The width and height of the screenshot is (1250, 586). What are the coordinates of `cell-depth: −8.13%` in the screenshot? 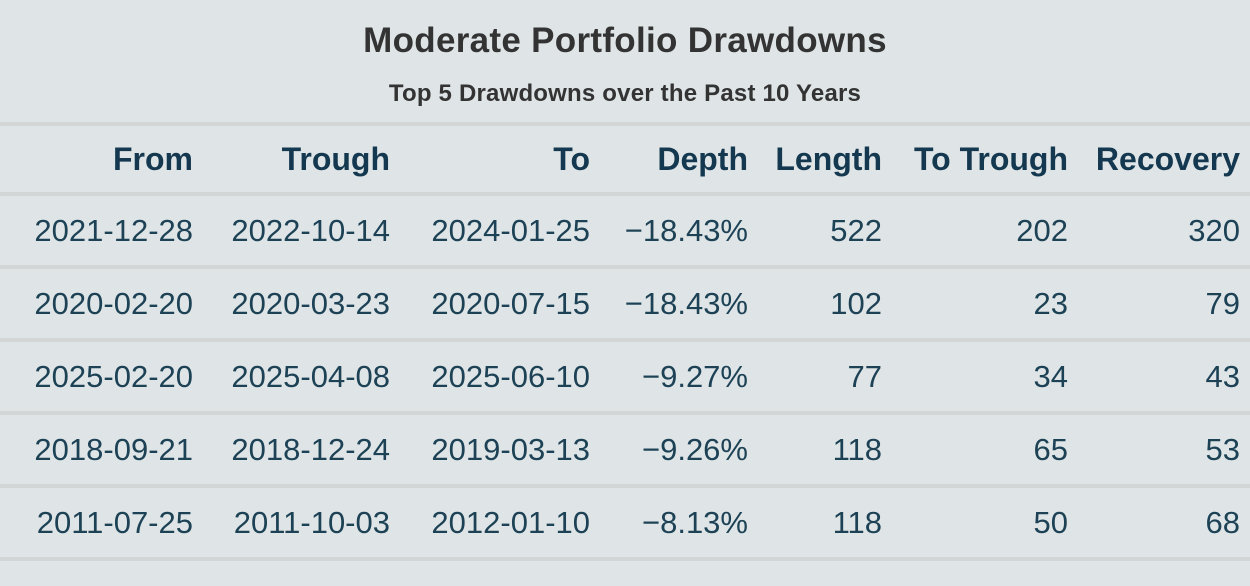 It's located at (669, 523).